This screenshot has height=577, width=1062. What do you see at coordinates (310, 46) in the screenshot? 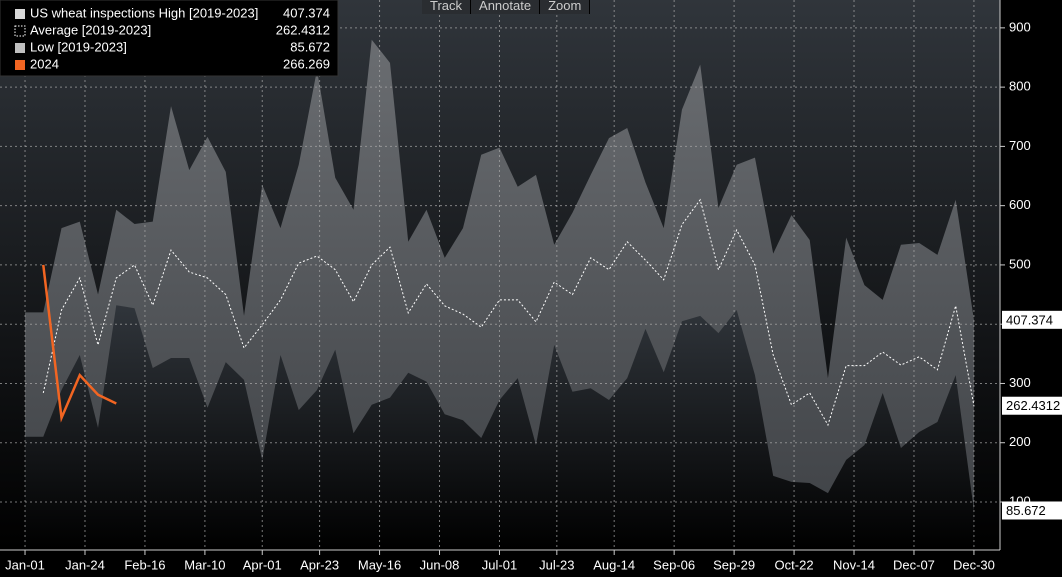
I see `legend-value: 85.672` at bounding box center [310, 46].